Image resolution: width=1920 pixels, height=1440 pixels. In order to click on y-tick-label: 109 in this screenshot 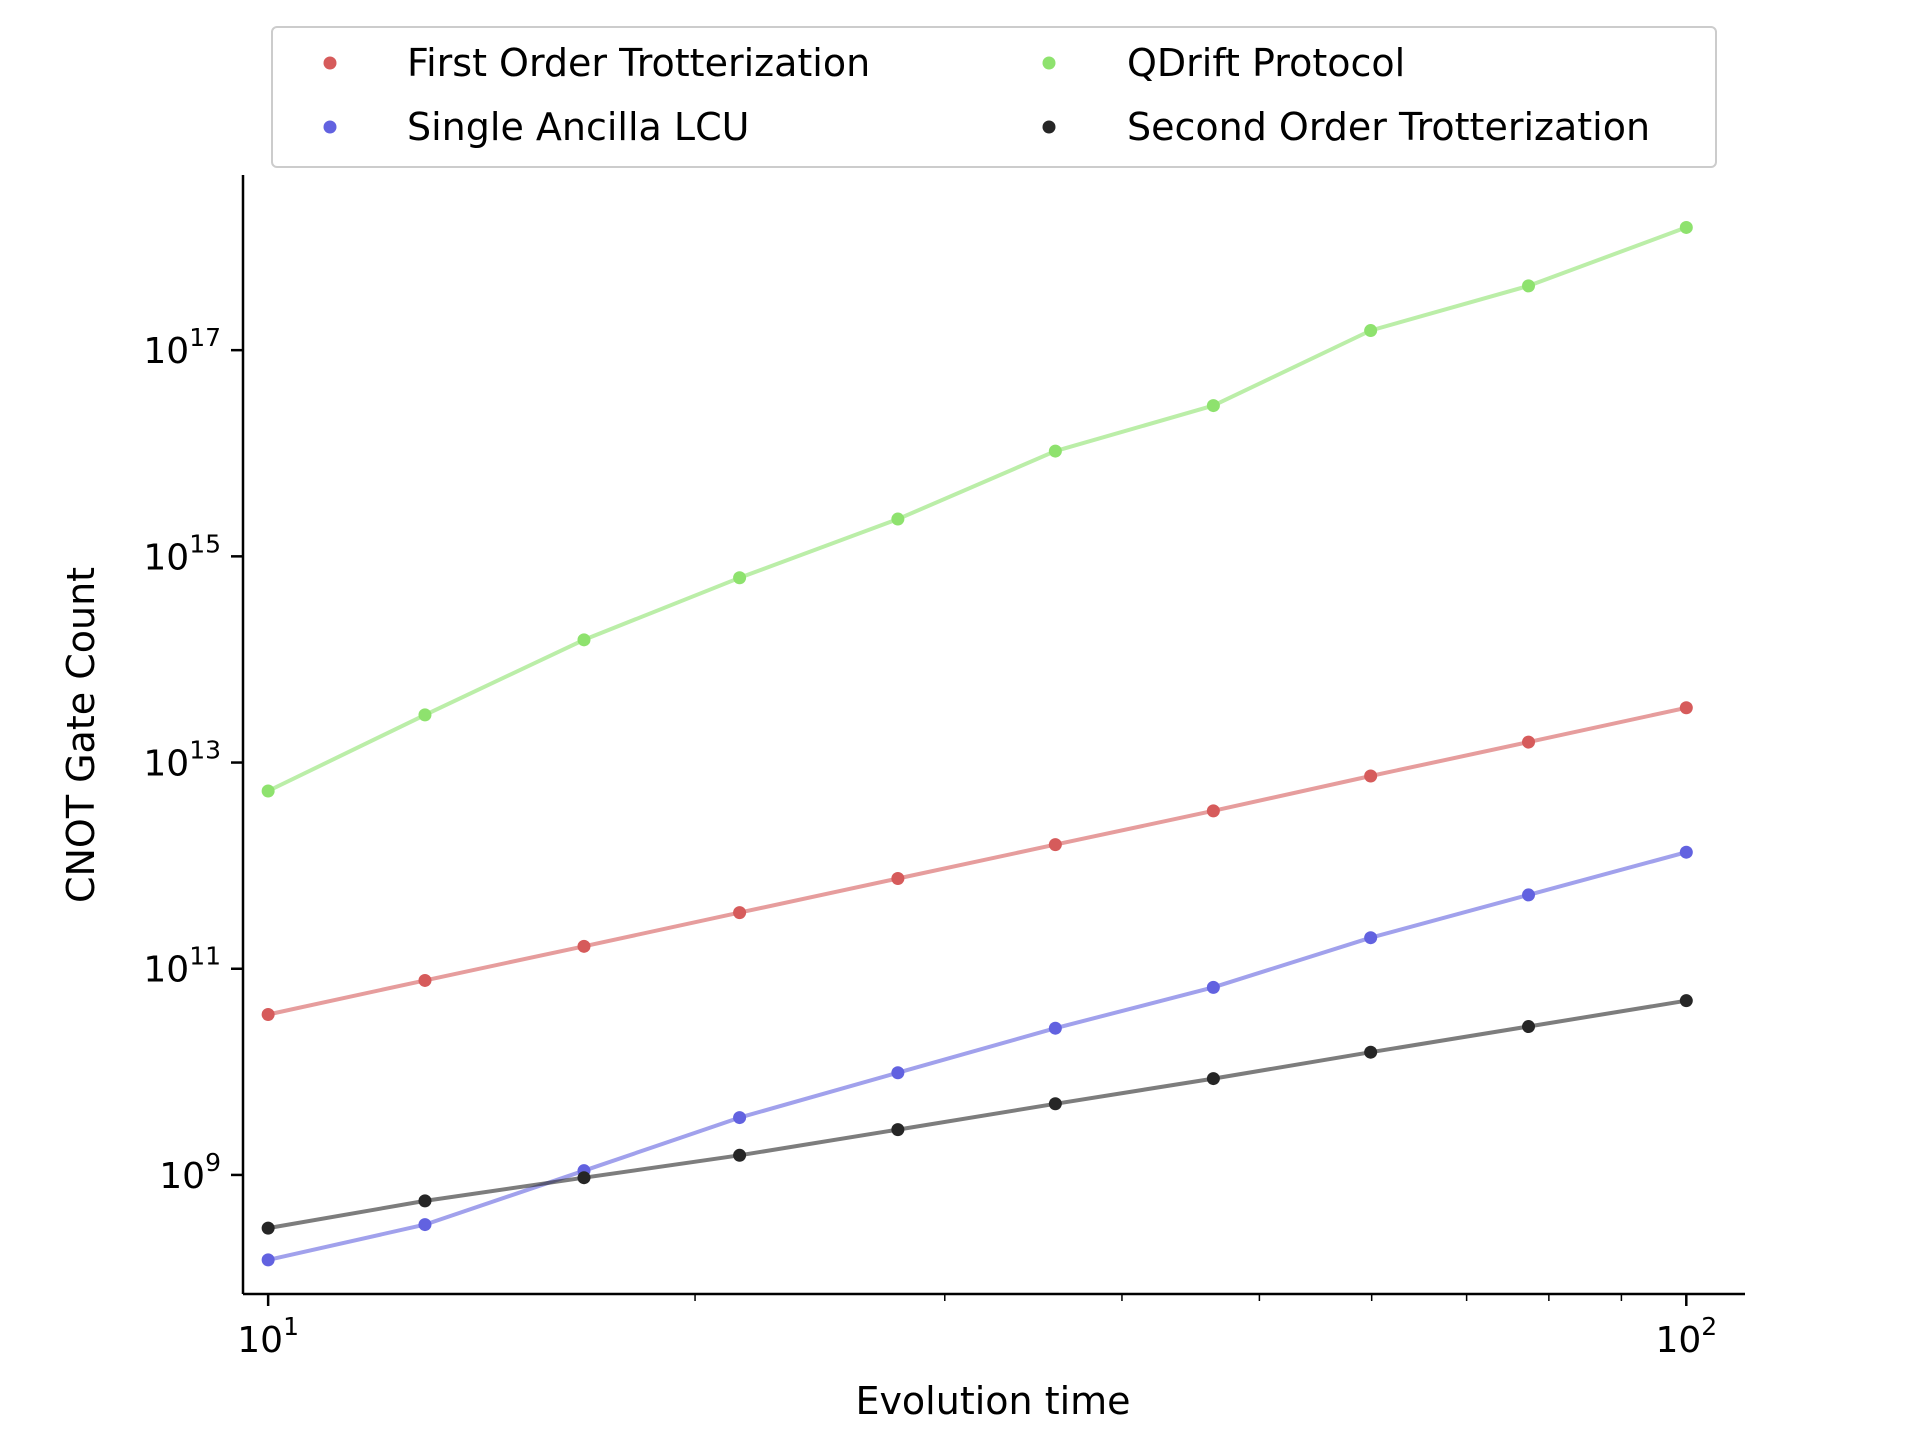, I will do `click(190, 1172)`.